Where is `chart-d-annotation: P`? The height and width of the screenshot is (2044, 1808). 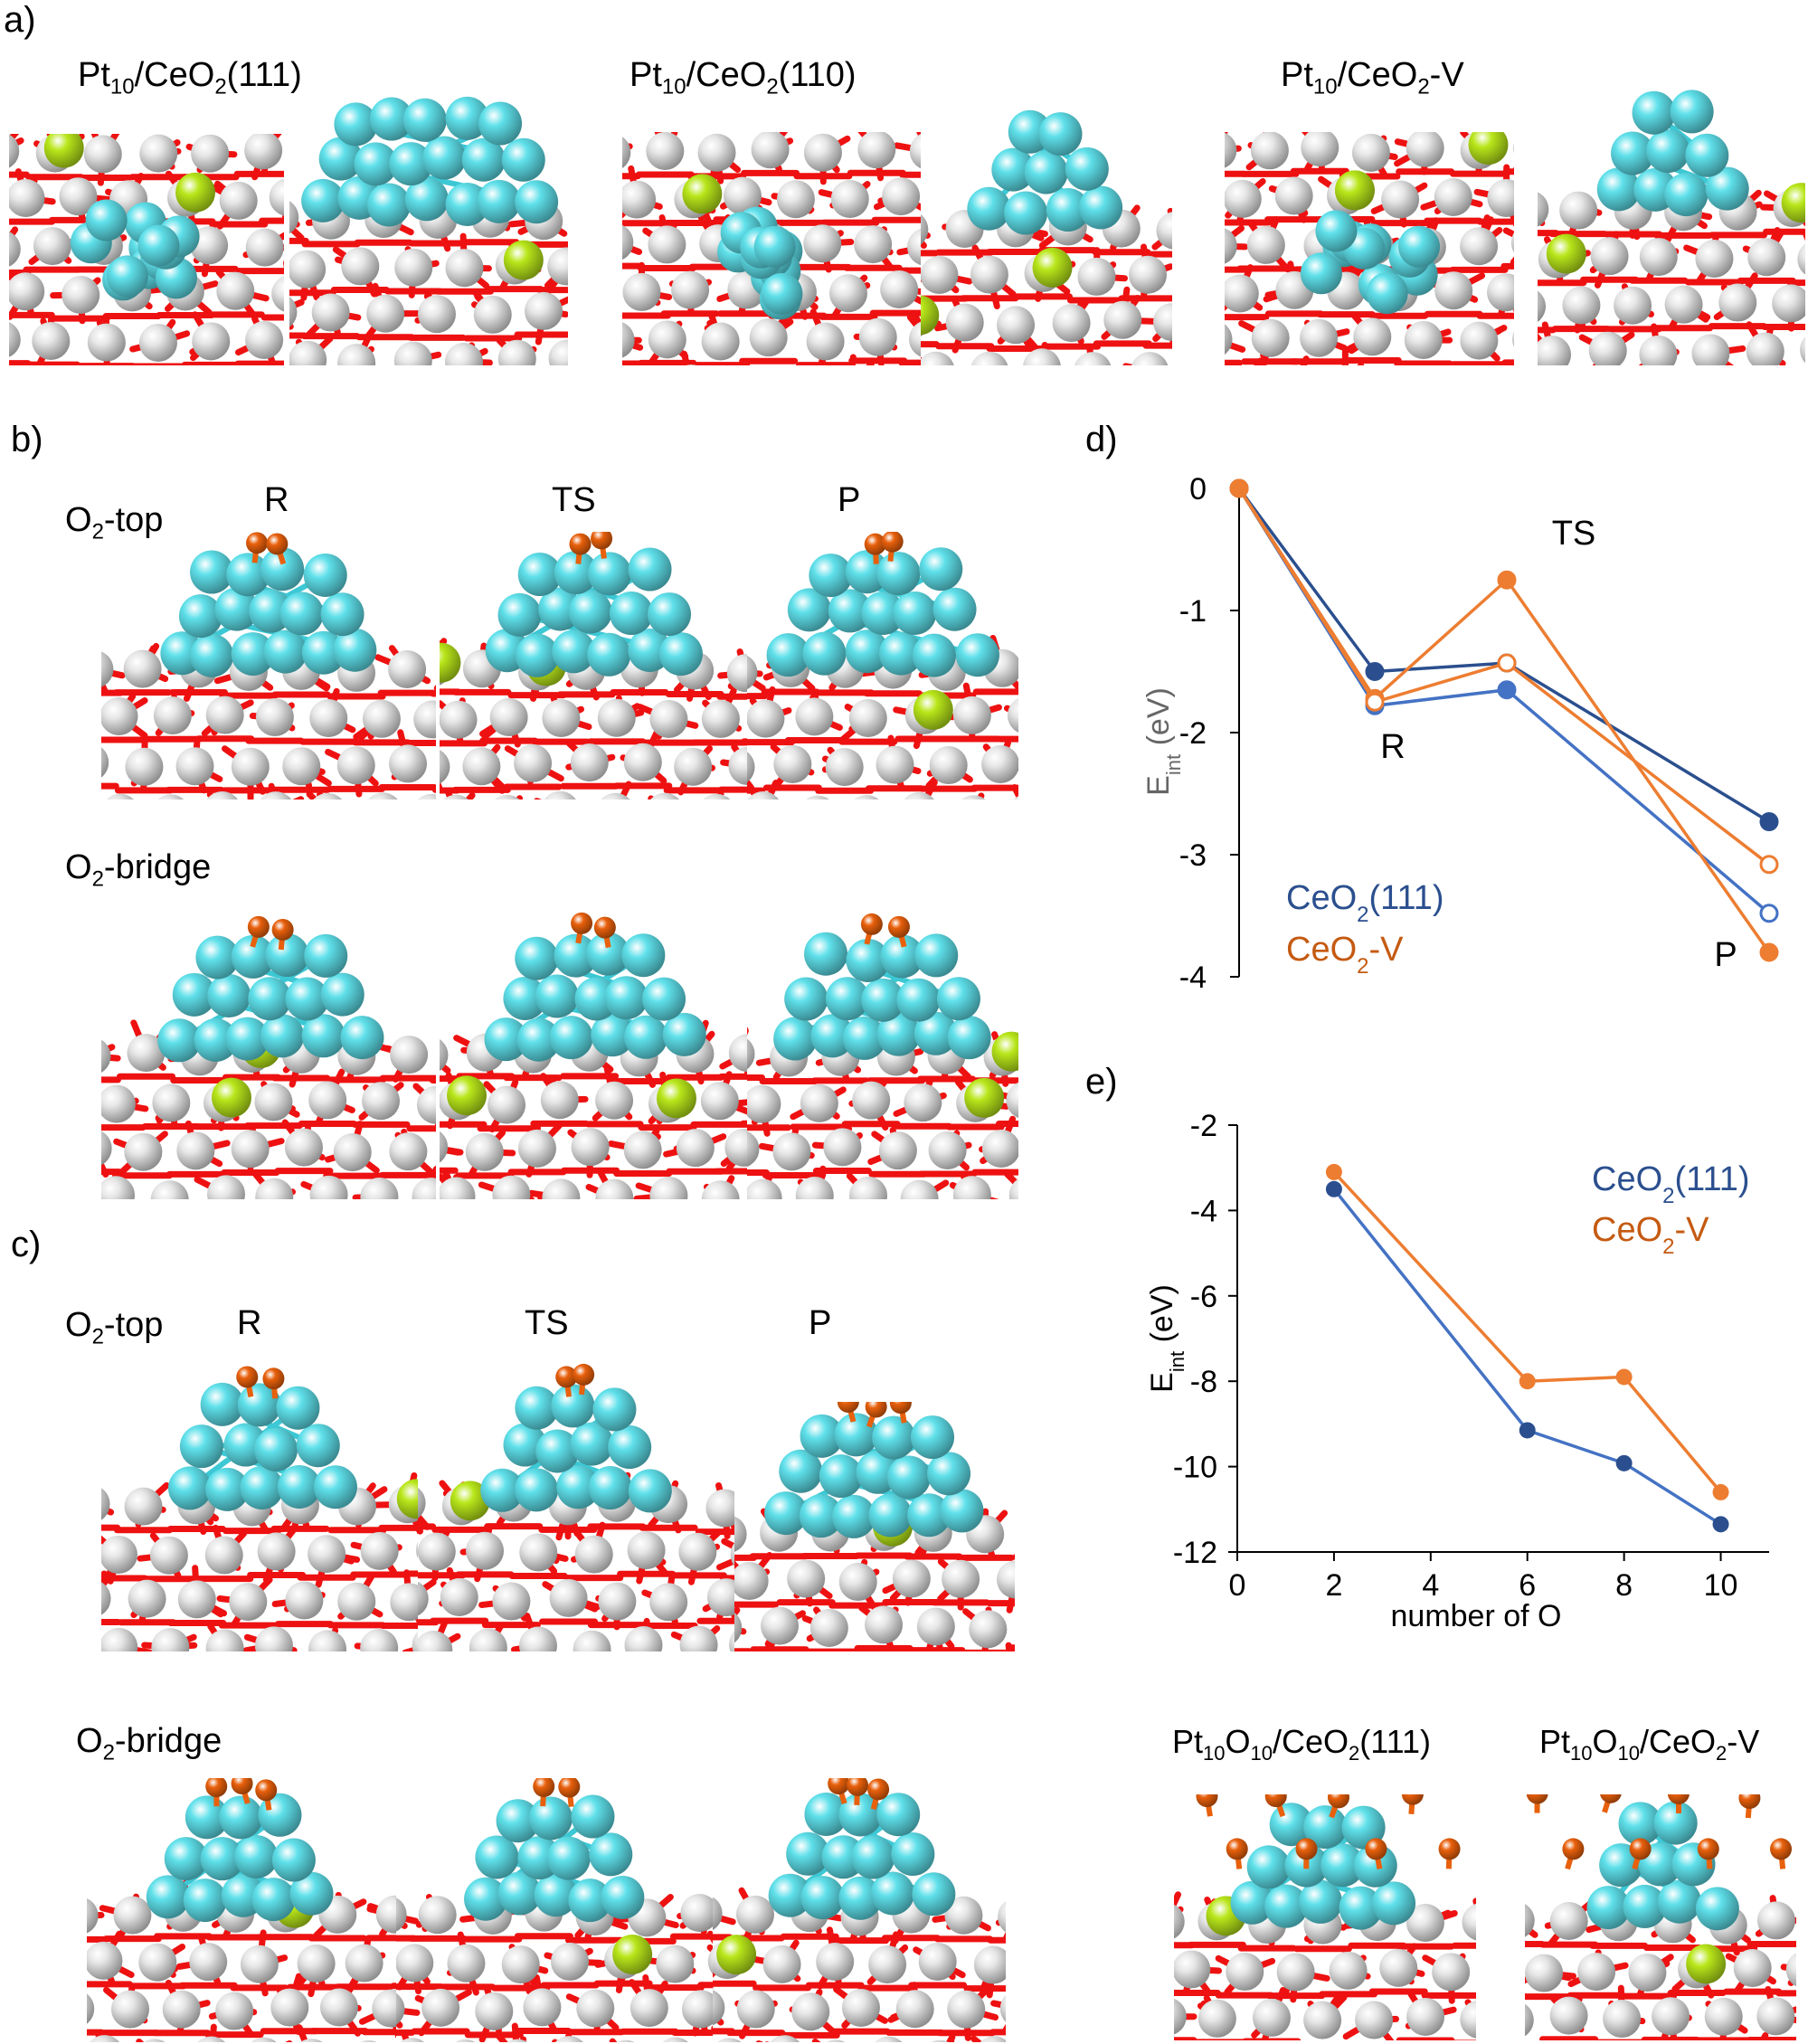
chart-d-annotation: P is located at coordinates (1726, 955).